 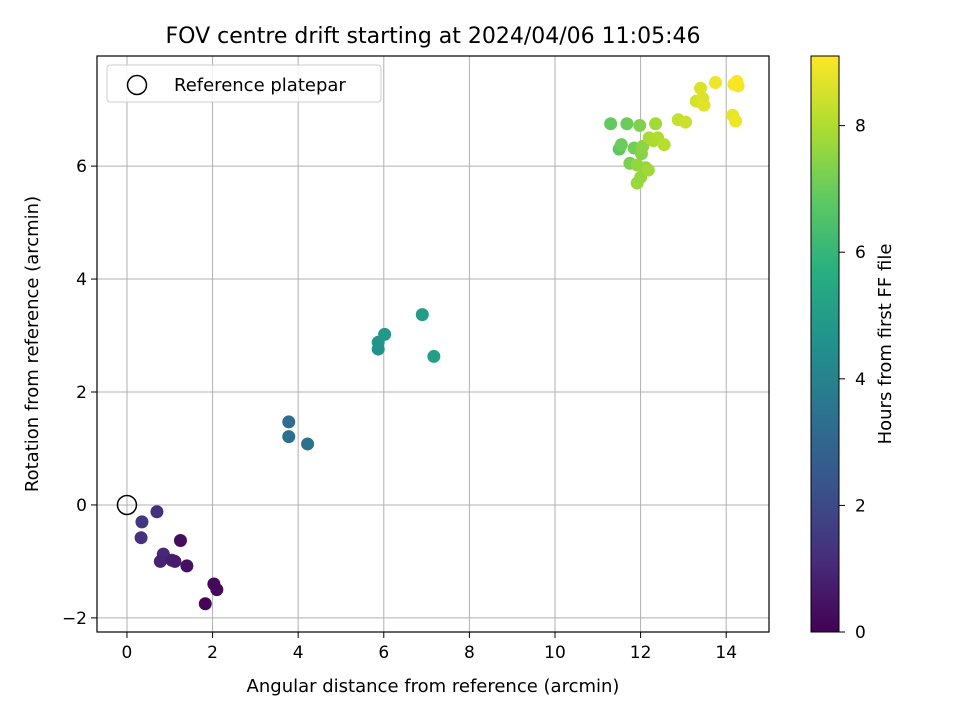 I want to click on y-axis-ticks: −2 0 2 4 6, so click(x=79, y=393).